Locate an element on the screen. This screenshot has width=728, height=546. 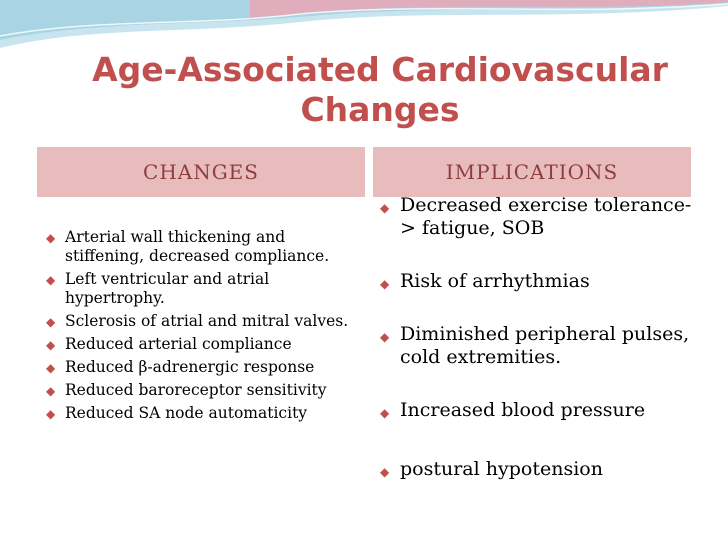
list-item: ◆ Risk of arrhythmias is located at coordinates (540, 281).